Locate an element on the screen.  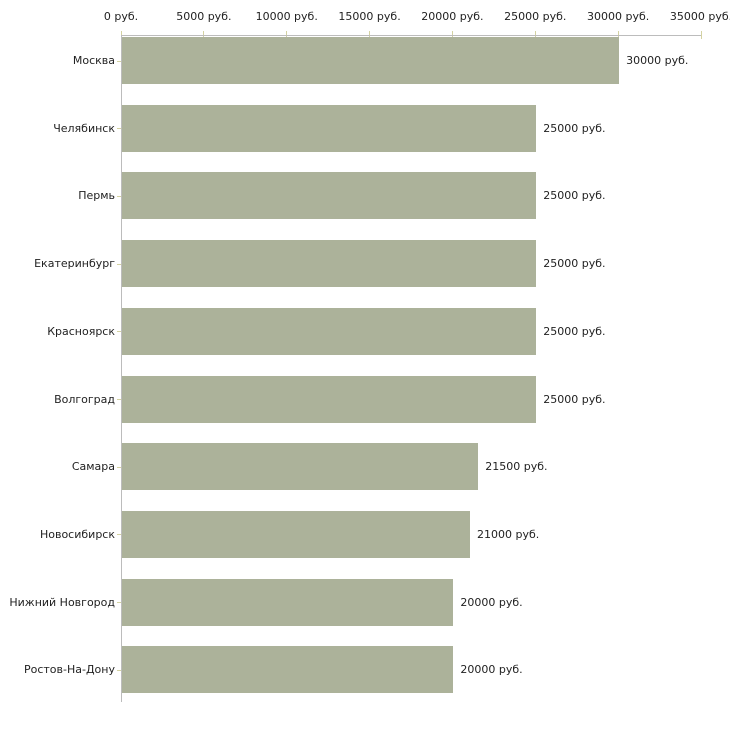
bar-row: Пермь 25000 руб. is located at coordinates (389, 196).